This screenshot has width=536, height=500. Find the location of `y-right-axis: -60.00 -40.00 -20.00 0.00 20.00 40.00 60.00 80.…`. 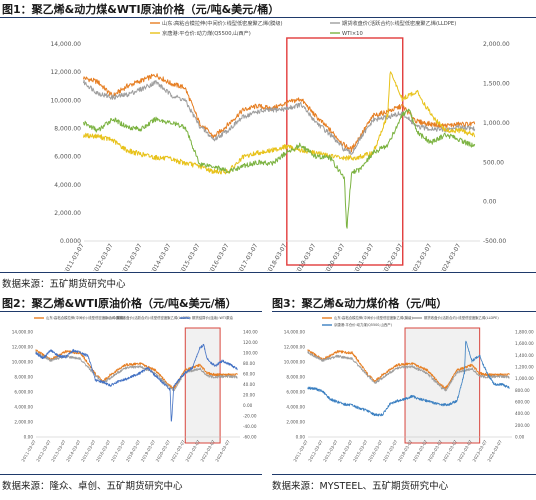

y-right-axis: -60.00 -40.00 -20.00 0.00 20.00 40.00 60.00 80.… is located at coordinates (250, 384).